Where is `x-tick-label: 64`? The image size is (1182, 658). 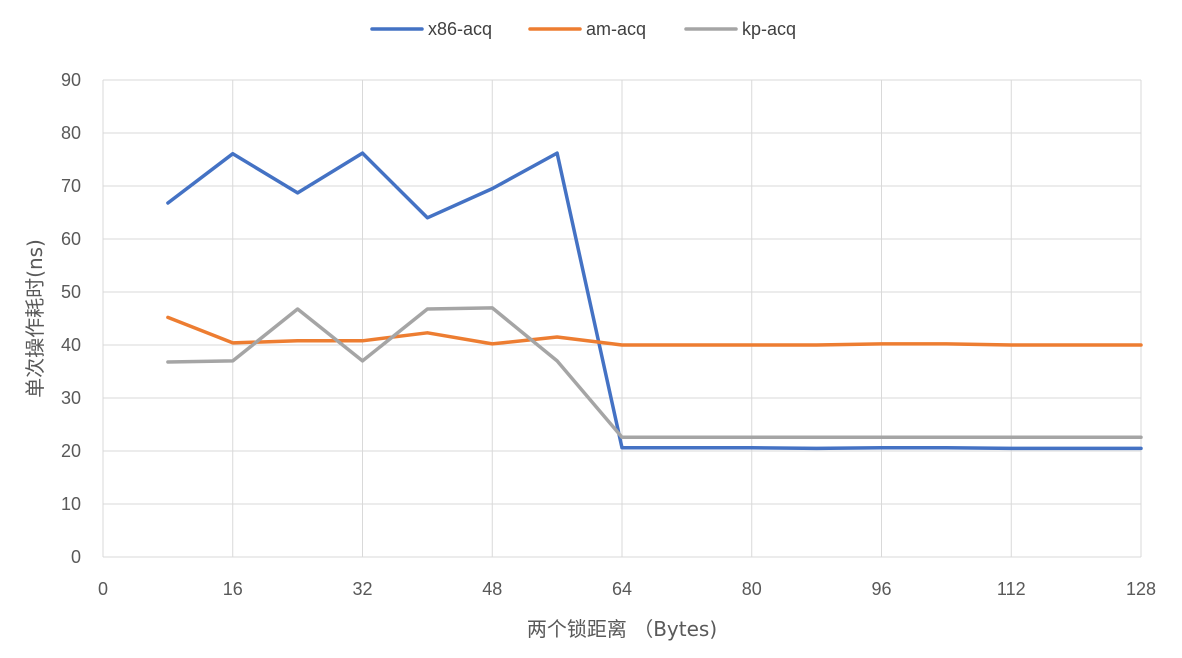 x-tick-label: 64 is located at coordinates (622, 589).